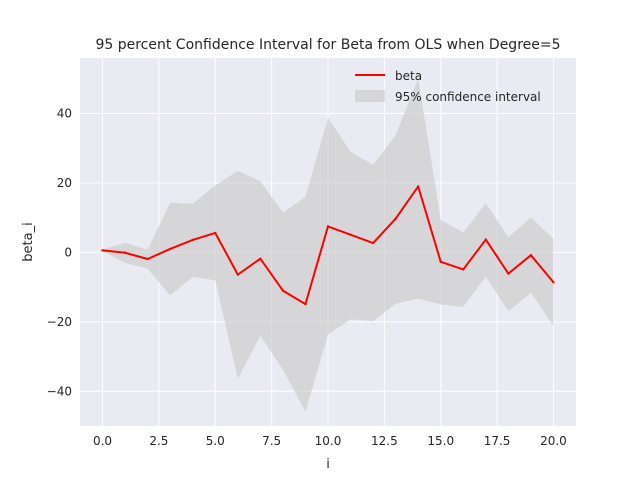 Image resolution: width=640 pixels, height=480 pixels. I want to click on y-tick-label: 0, so click(68, 252).